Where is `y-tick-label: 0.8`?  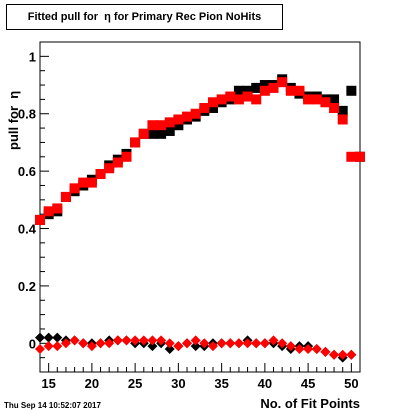
y-tick-label: 0.8 is located at coordinates (27, 114).